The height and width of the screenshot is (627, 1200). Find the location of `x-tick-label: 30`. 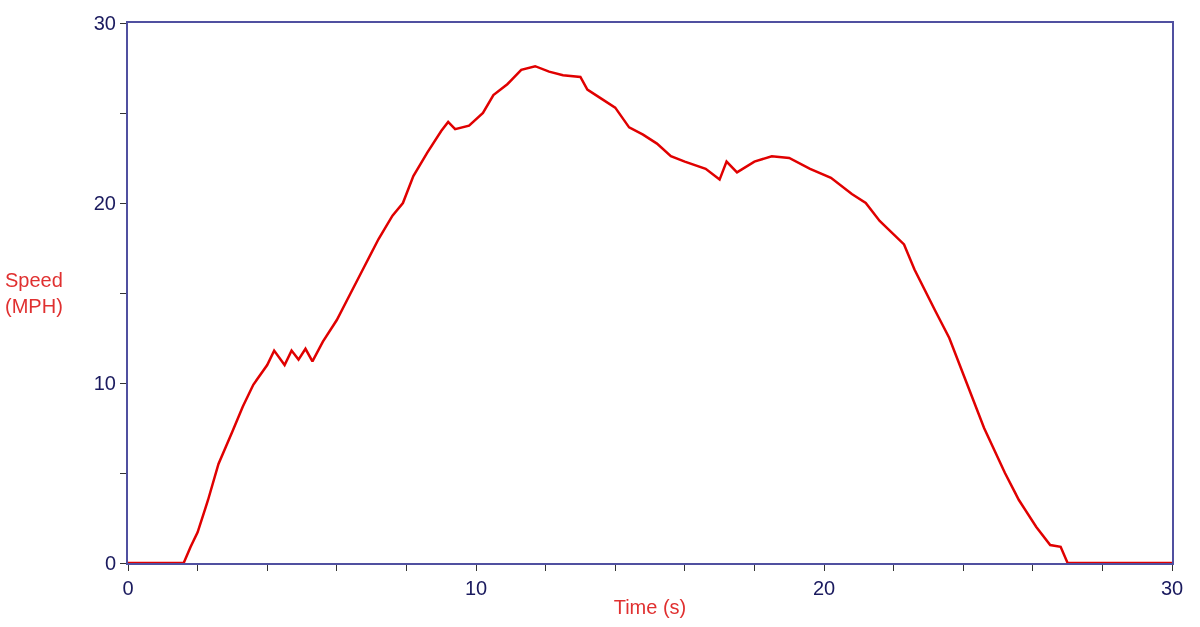

x-tick-label: 30 is located at coordinates (1172, 588).